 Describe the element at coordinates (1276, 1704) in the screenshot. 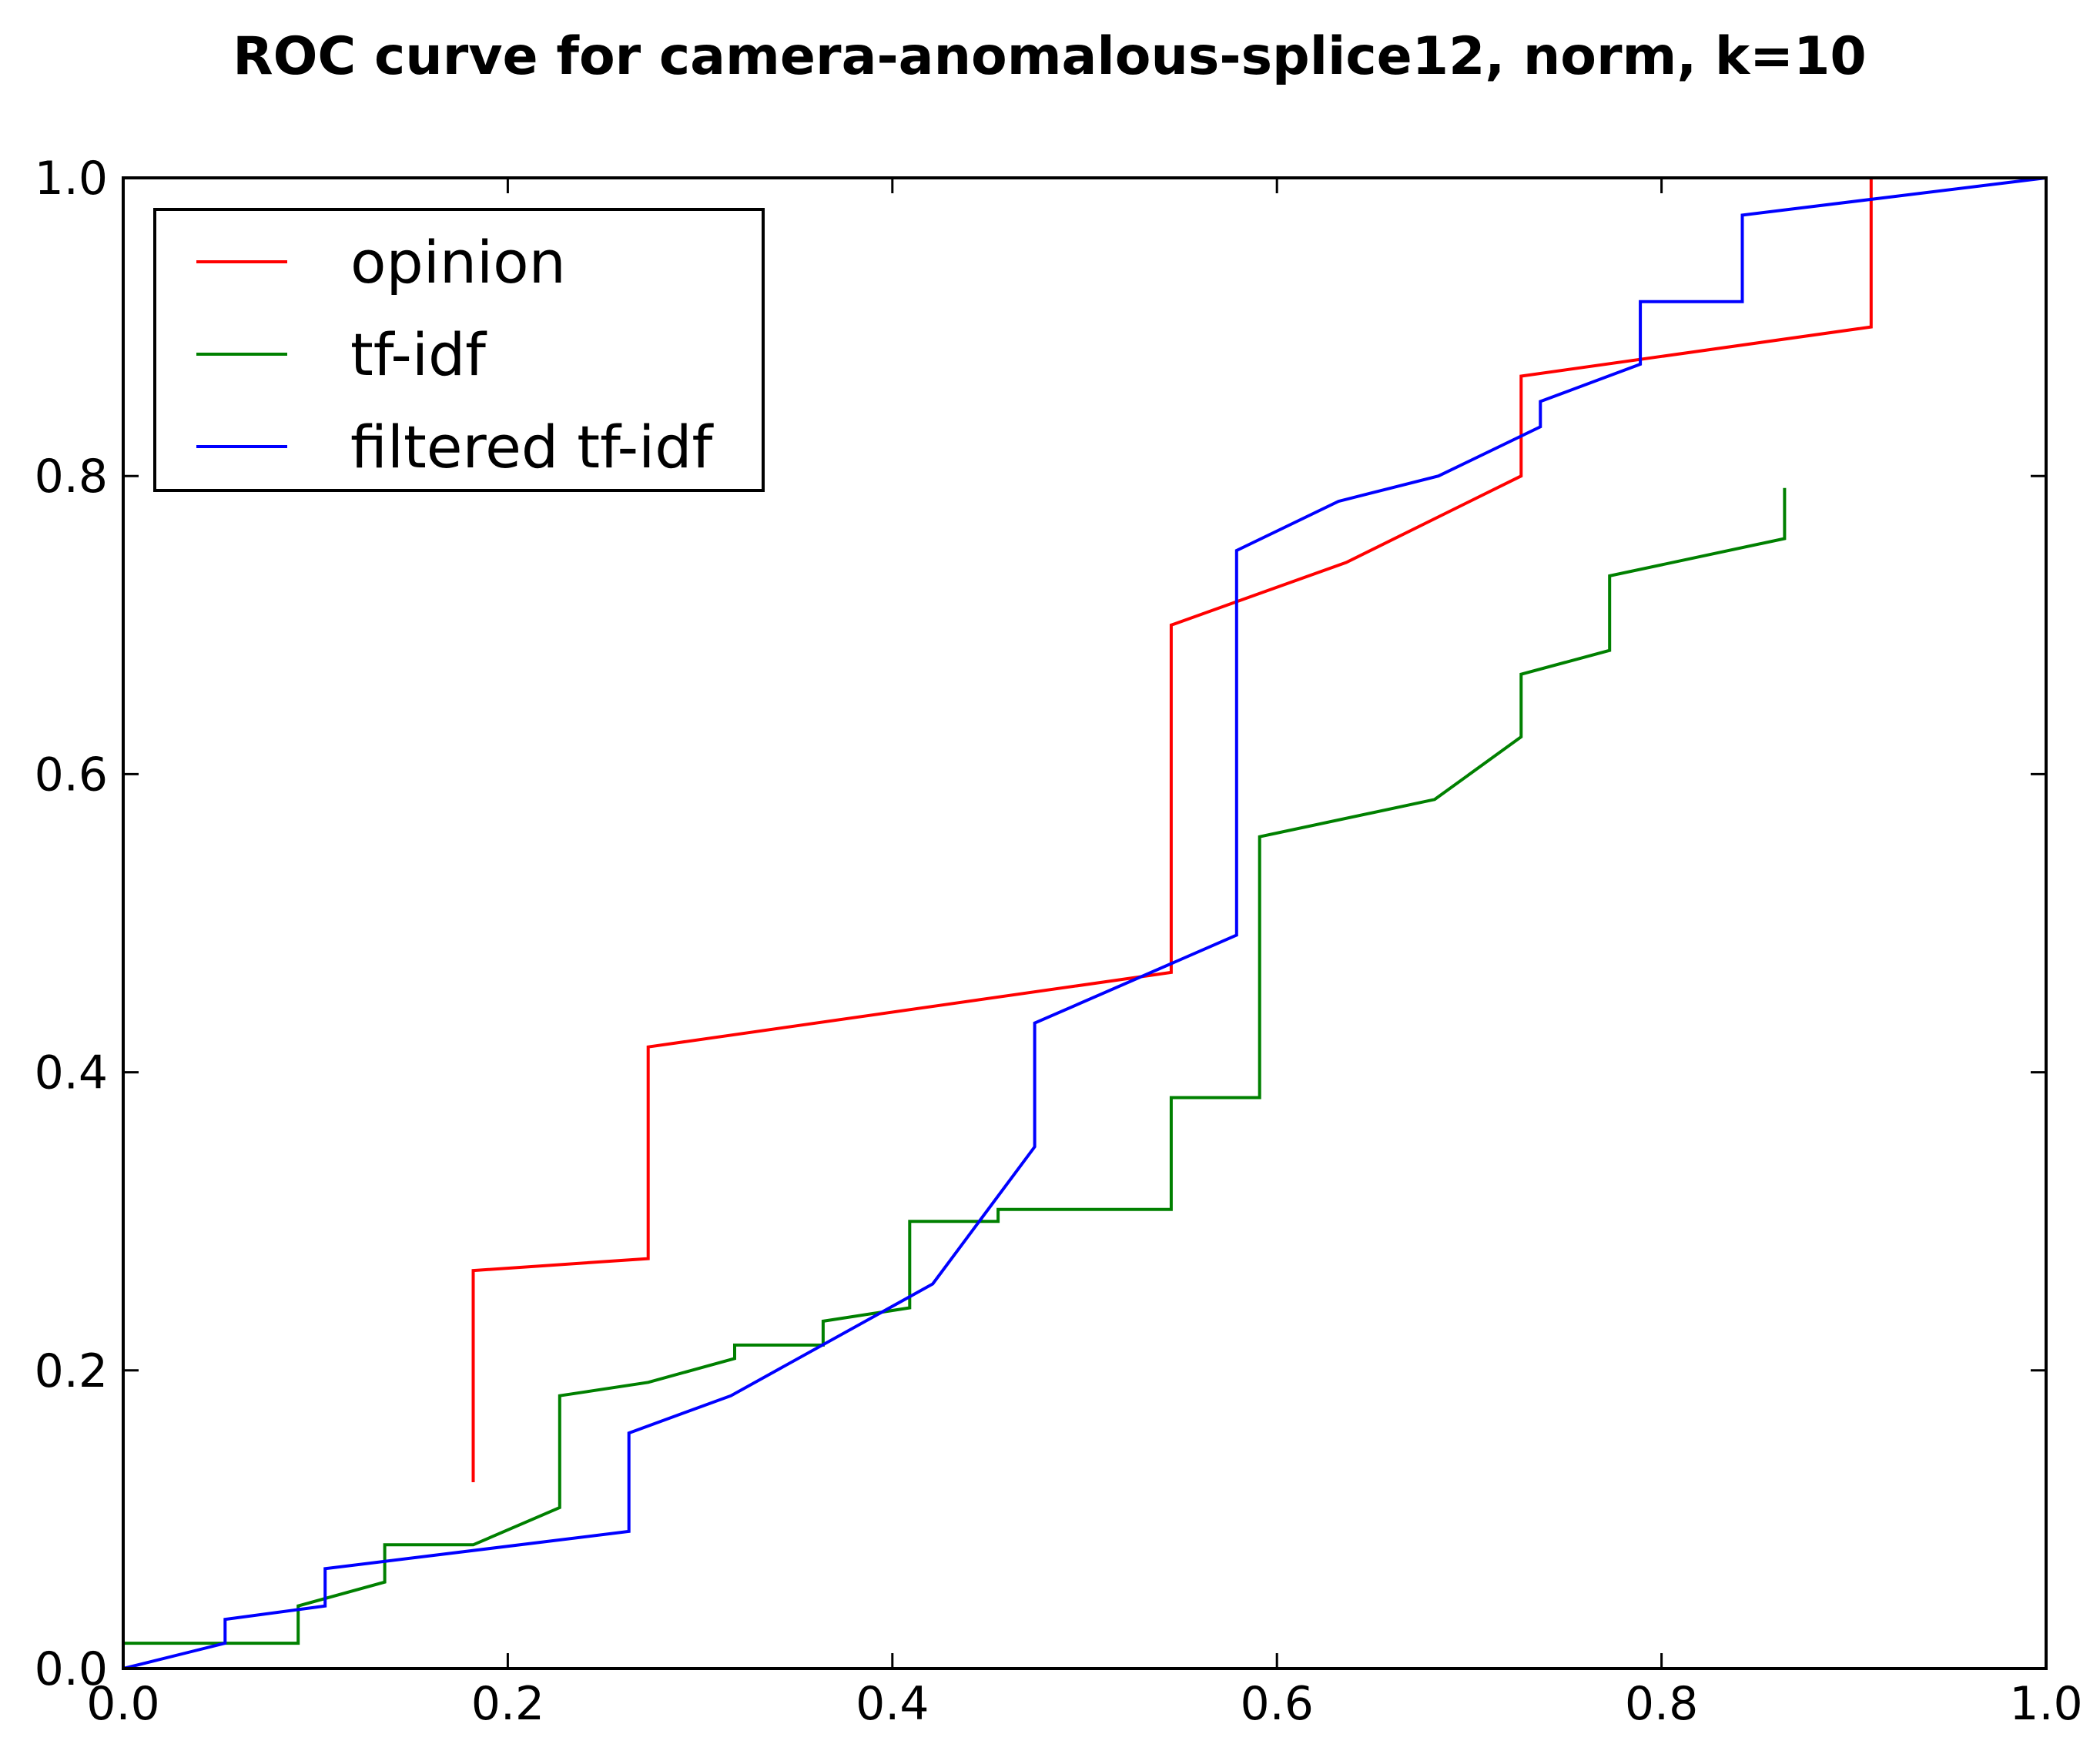

I see `x-tick-label: 0.6` at that location.